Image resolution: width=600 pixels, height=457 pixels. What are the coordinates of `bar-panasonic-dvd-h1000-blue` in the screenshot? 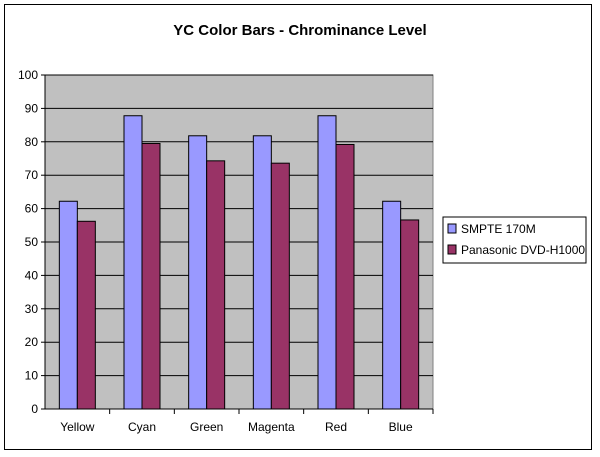 It's located at (410, 314).